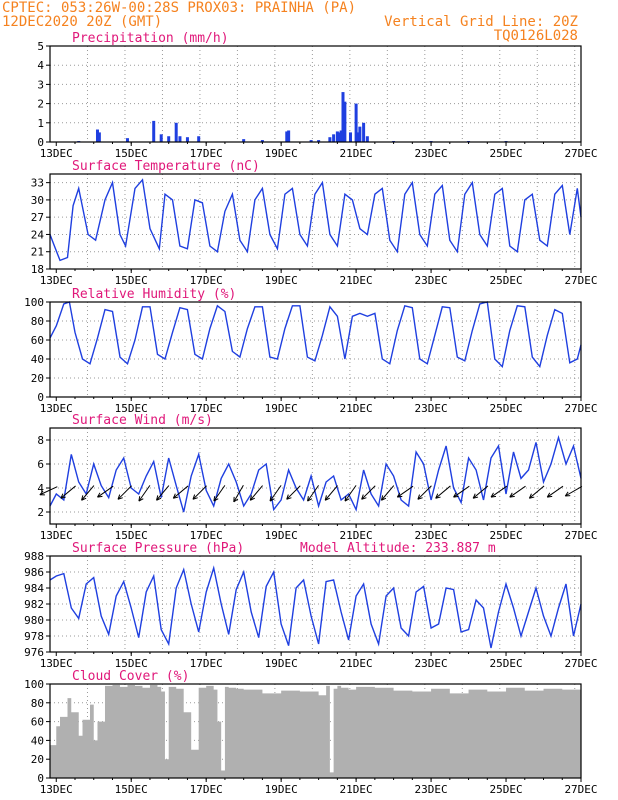 The width and height of the screenshot is (618, 800). What do you see at coordinates (82, 22) in the screenshot?
I see `header-date: 12DEC2020 20Z (GMT)` at bounding box center [82, 22].